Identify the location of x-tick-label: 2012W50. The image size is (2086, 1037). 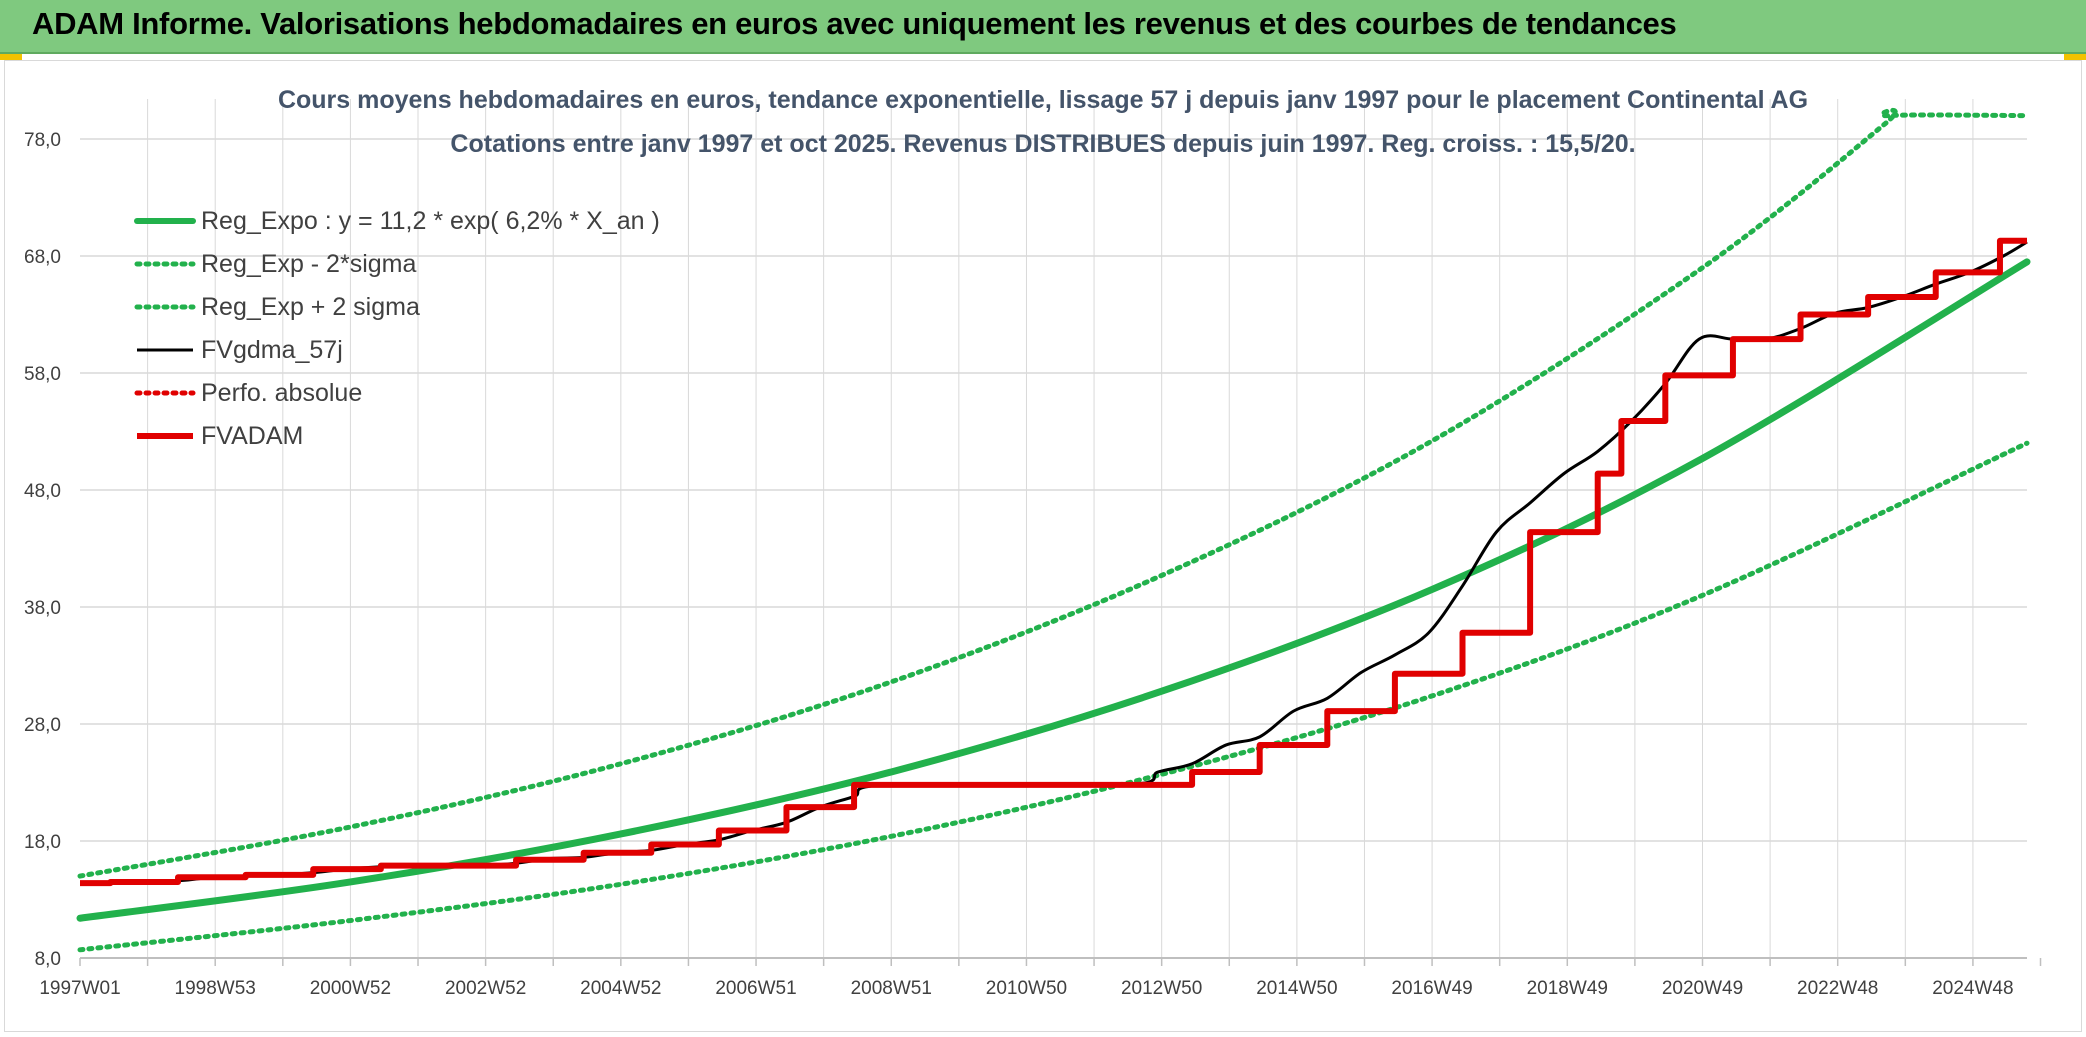
(1161, 988).